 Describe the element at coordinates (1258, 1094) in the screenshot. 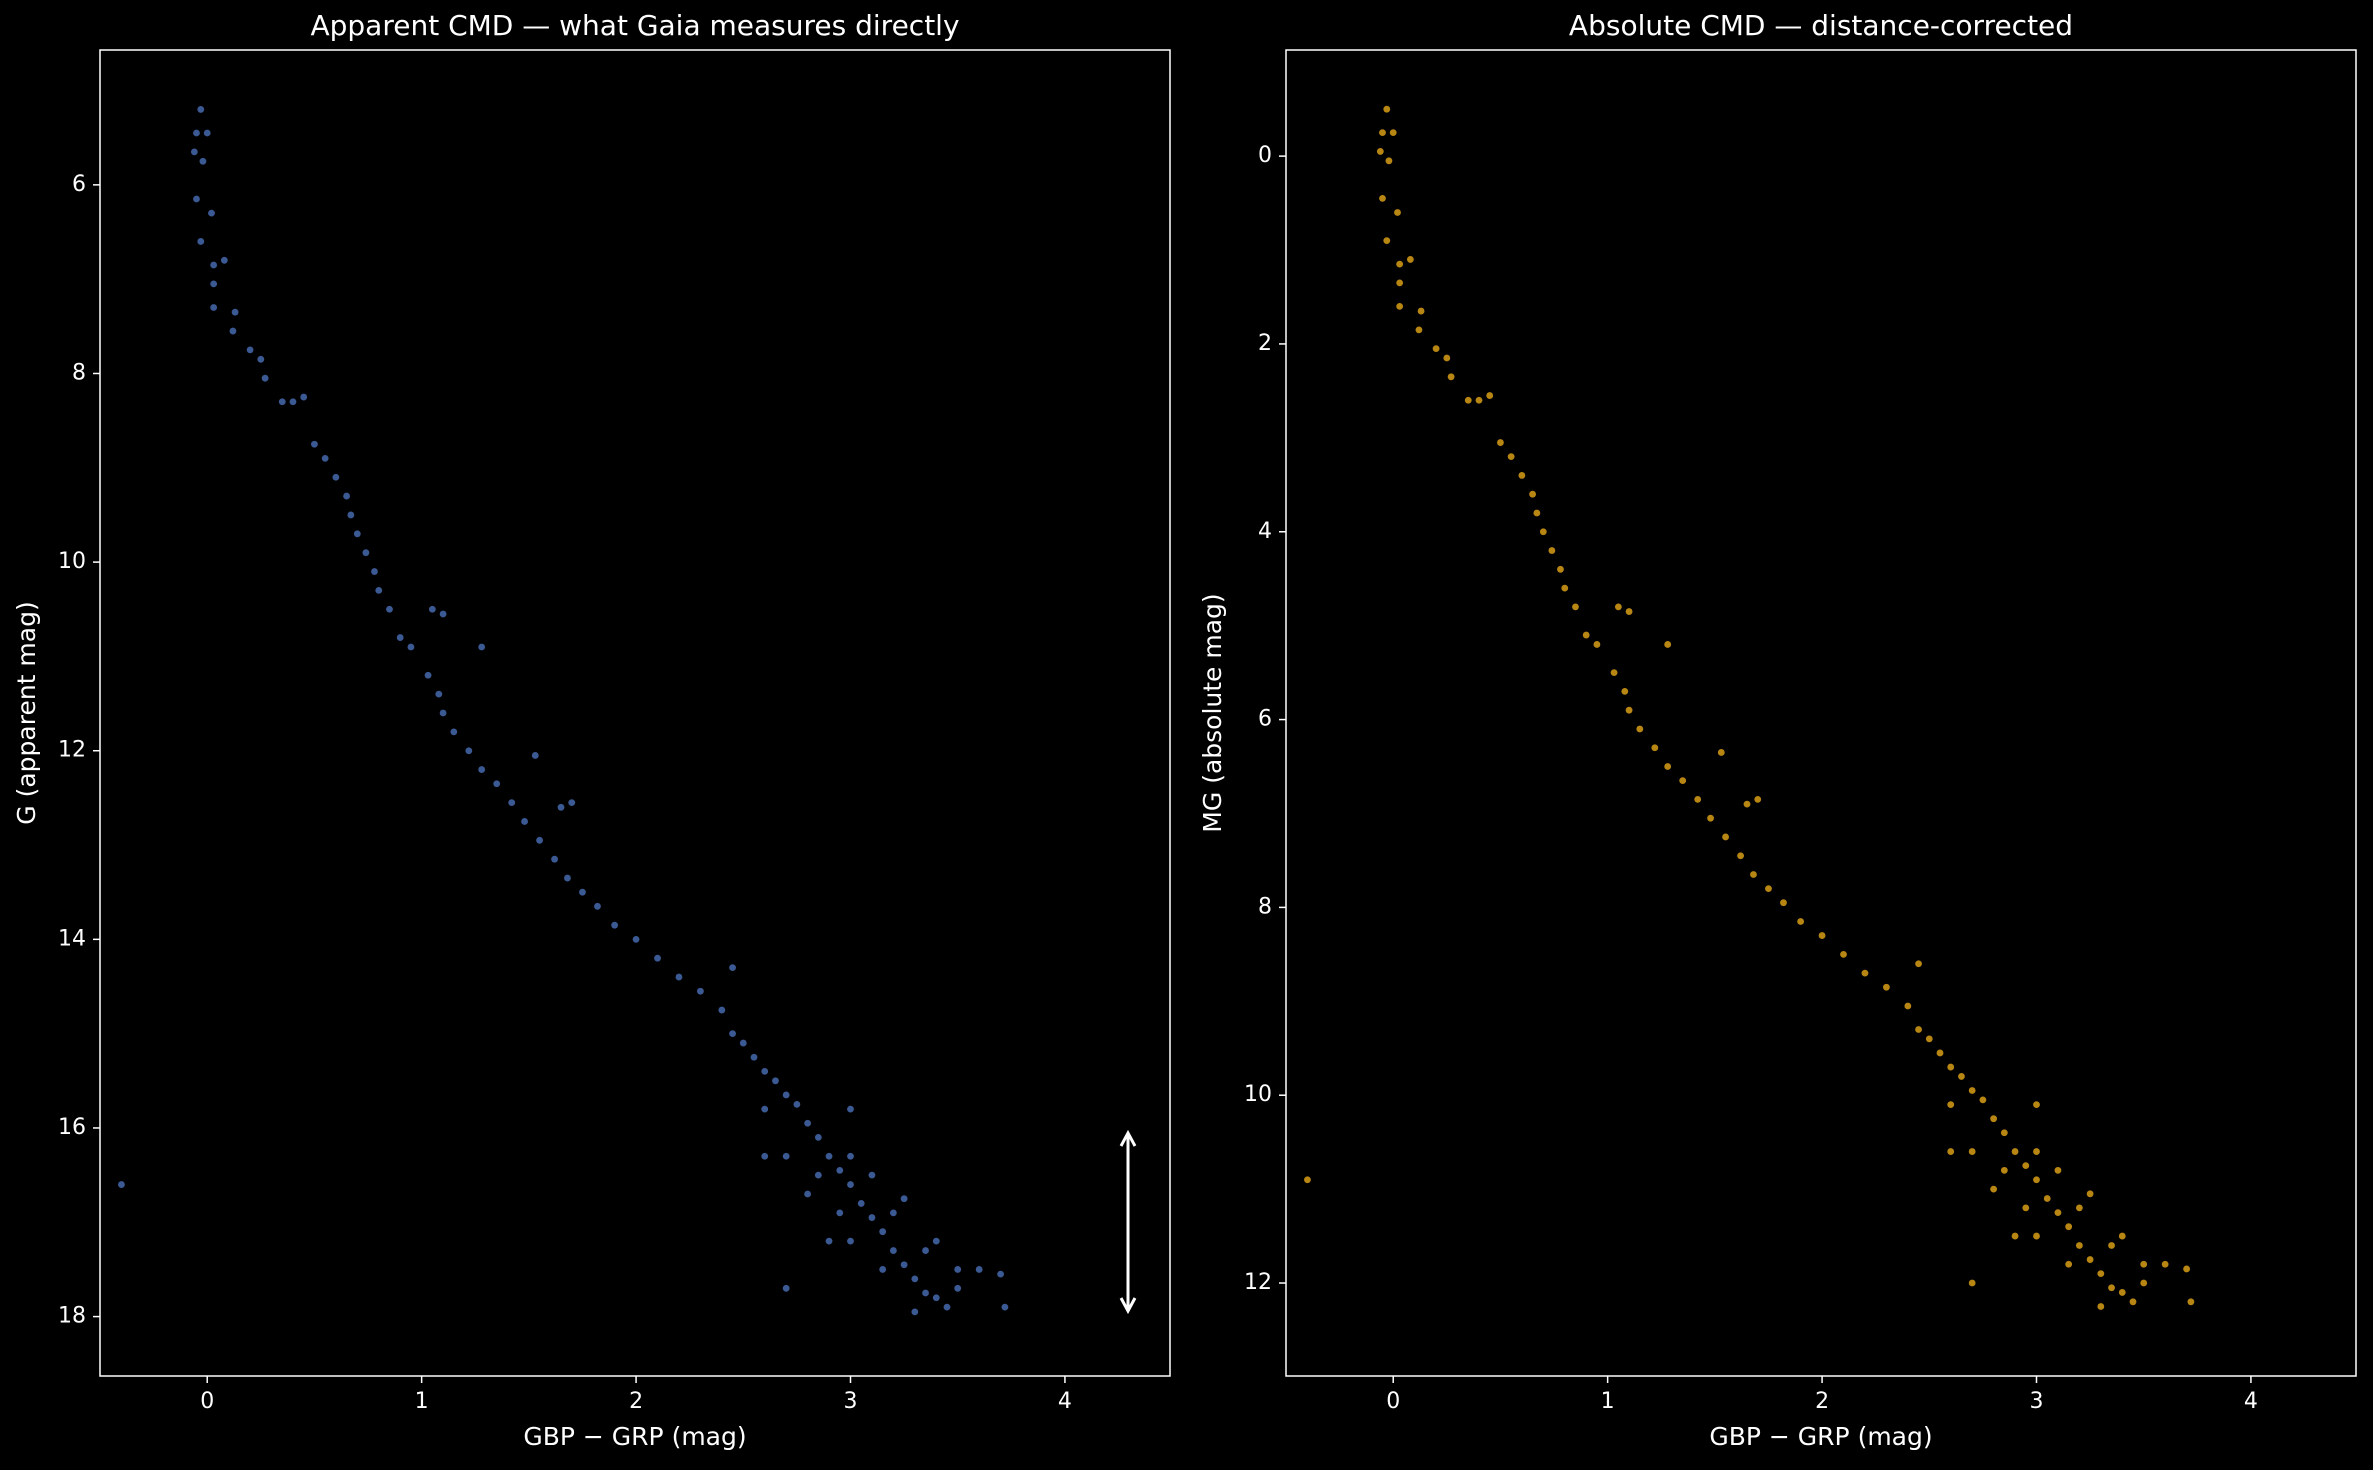

I see `y-tick-label: 10` at that location.